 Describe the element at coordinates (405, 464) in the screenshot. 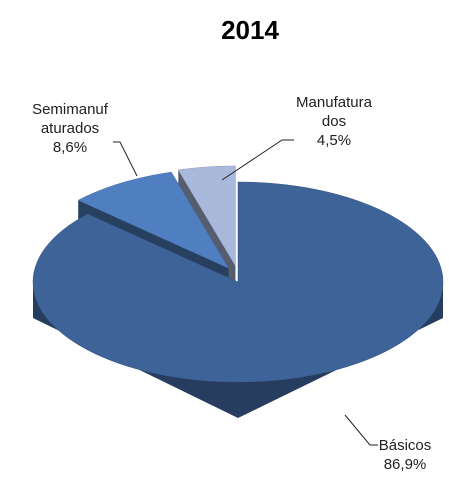

I see `value-label: 86,9%` at that location.